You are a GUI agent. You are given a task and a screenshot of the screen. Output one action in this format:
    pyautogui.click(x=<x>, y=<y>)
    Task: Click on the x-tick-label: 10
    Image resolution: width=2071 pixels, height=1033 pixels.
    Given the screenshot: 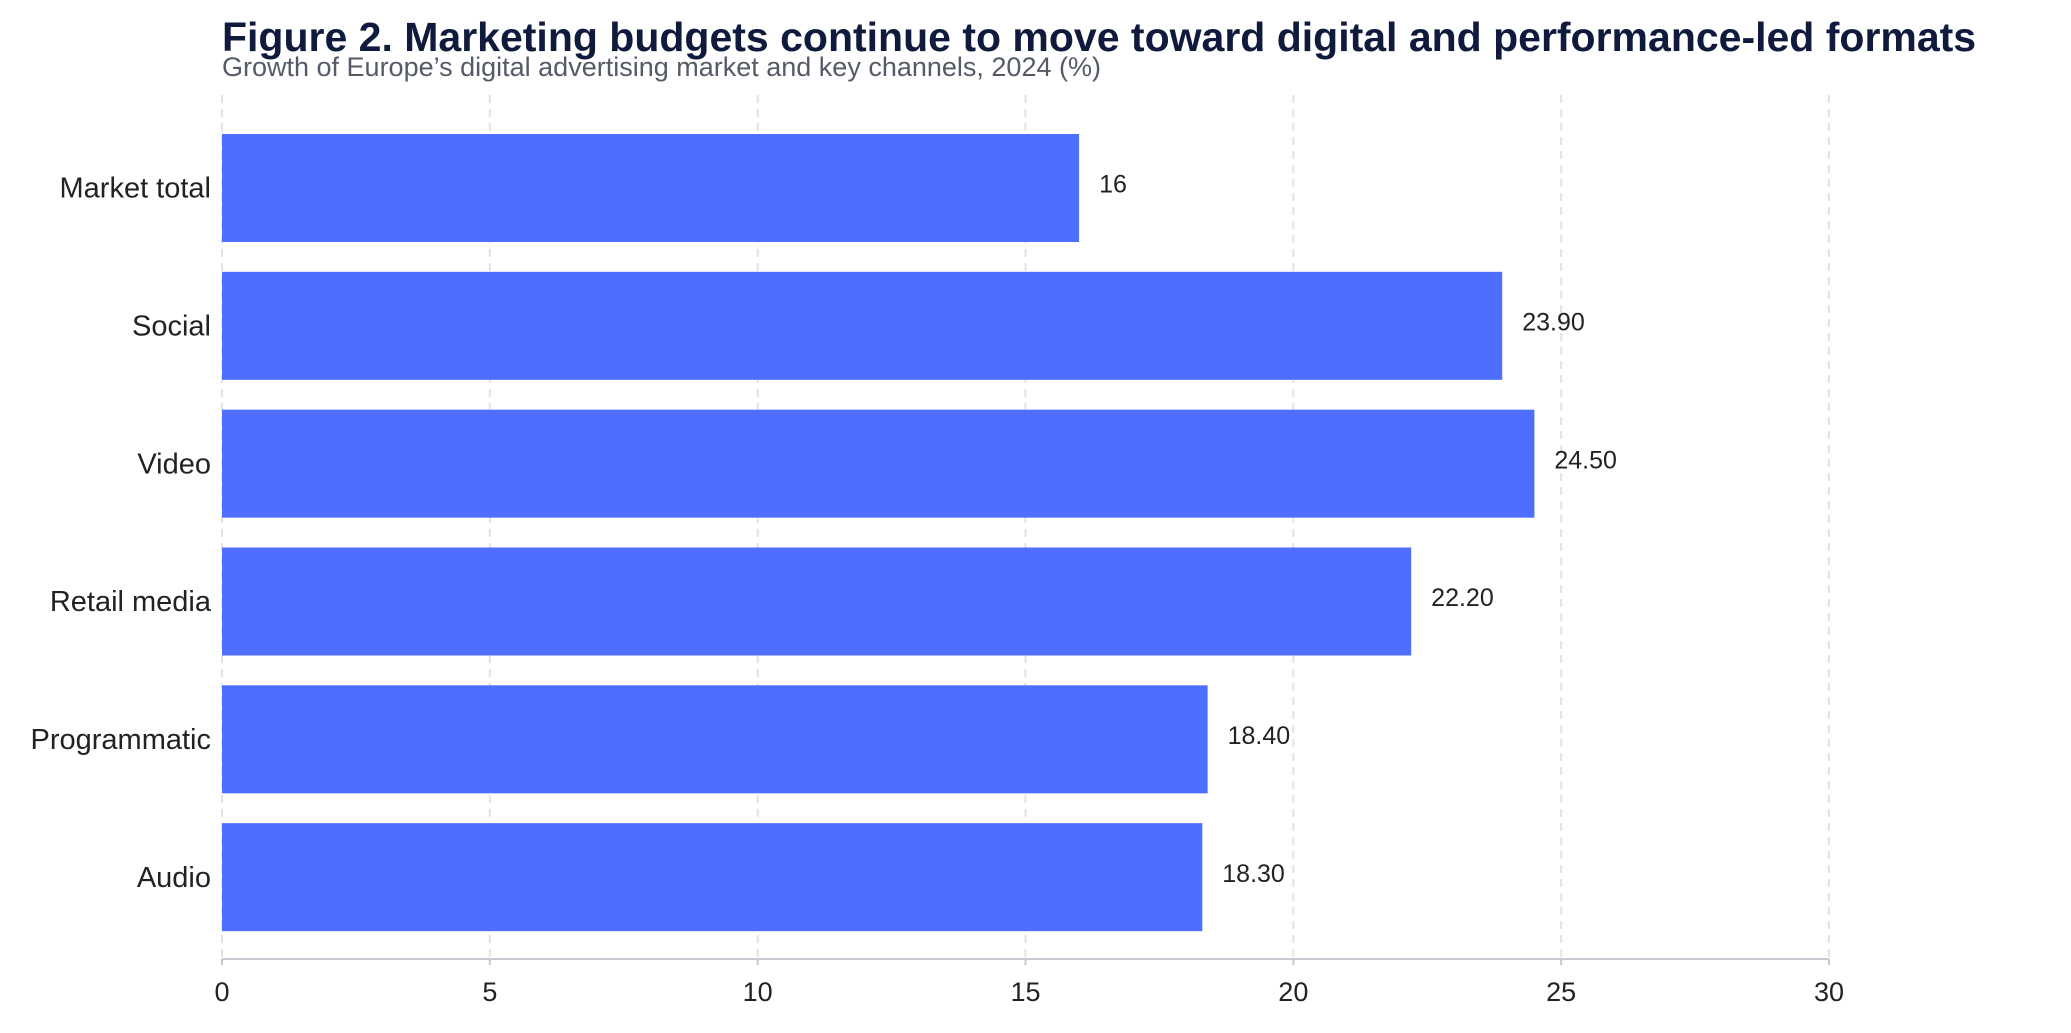 What is the action you would take?
    pyautogui.click(x=758, y=992)
    